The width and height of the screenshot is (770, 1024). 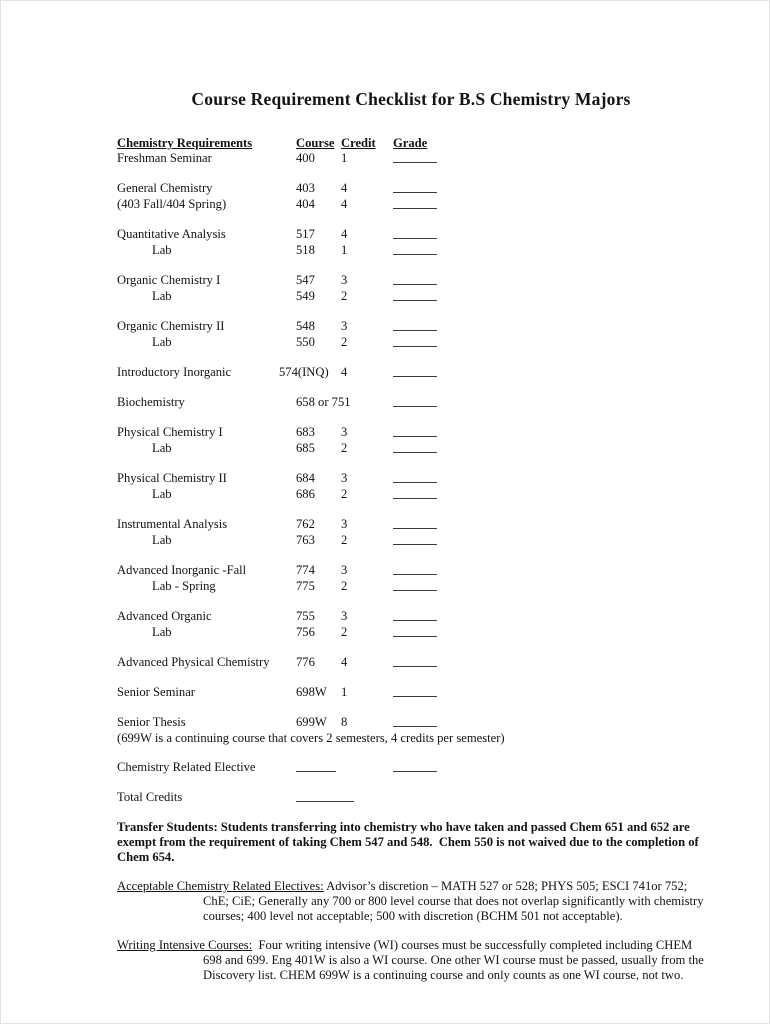 I want to click on header-credit: Credit, so click(x=358, y=143).